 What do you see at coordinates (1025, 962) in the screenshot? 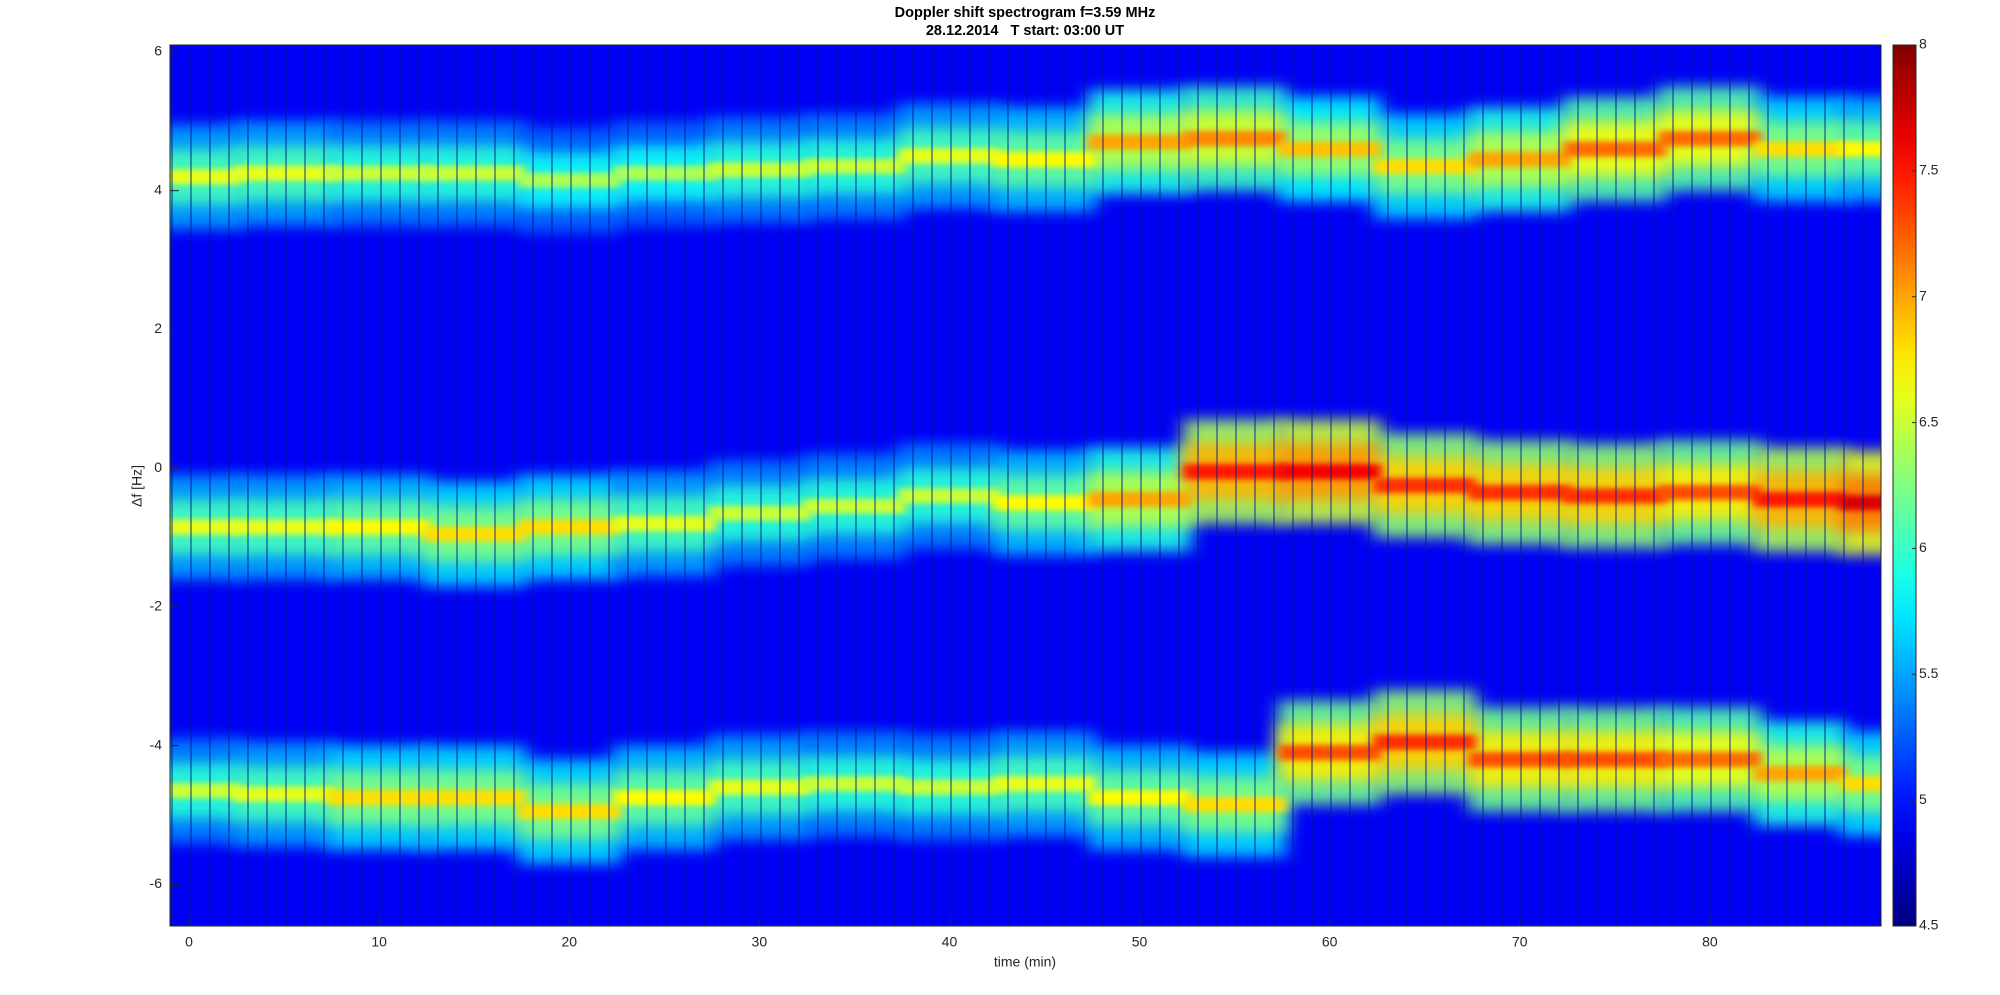
I see `x-axis-label: time (min)` at bounding box center [1025, 962].